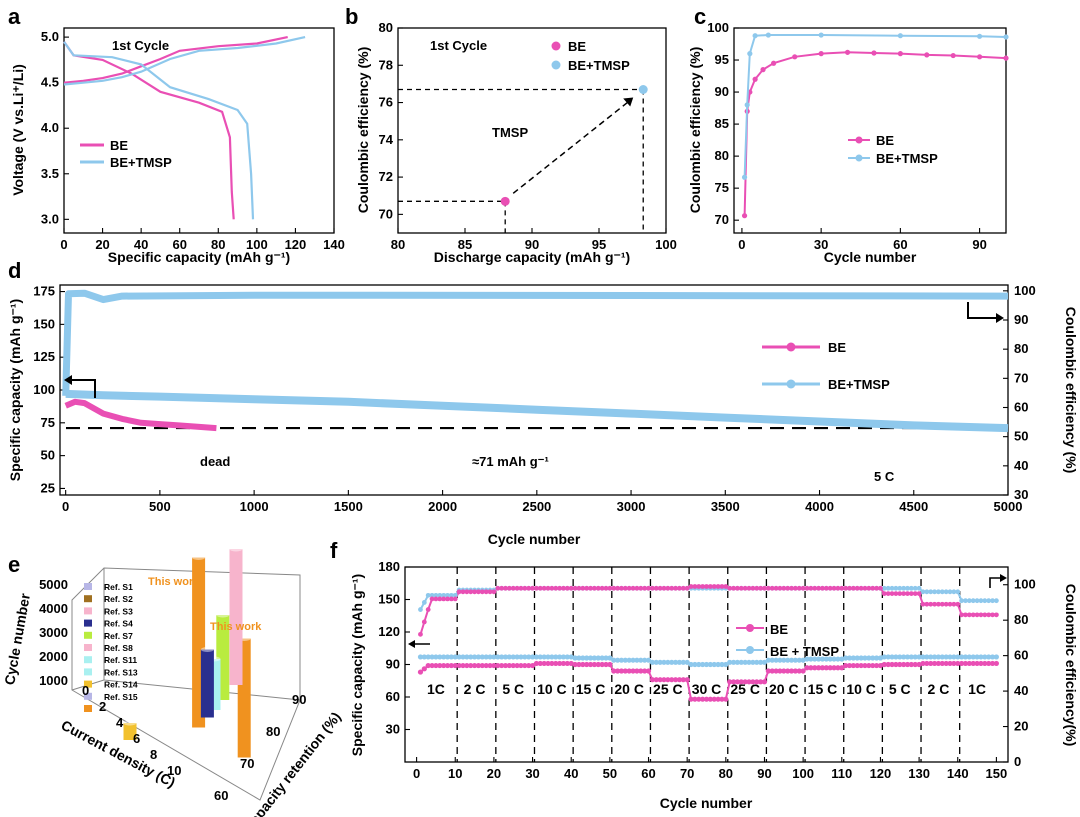 The width and height of the screenshot is (1080, 817). Describe the element at coordinates (386, 102) in the screenshot. I see `y-tick-label: 76` at that location.